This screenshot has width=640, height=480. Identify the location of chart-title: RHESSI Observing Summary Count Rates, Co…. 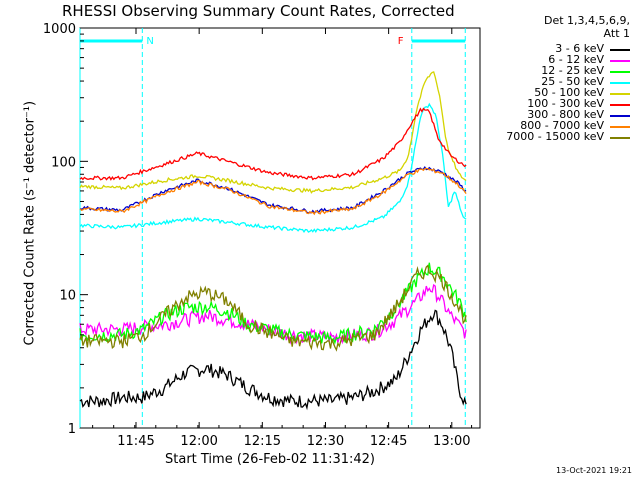
(258, 11).